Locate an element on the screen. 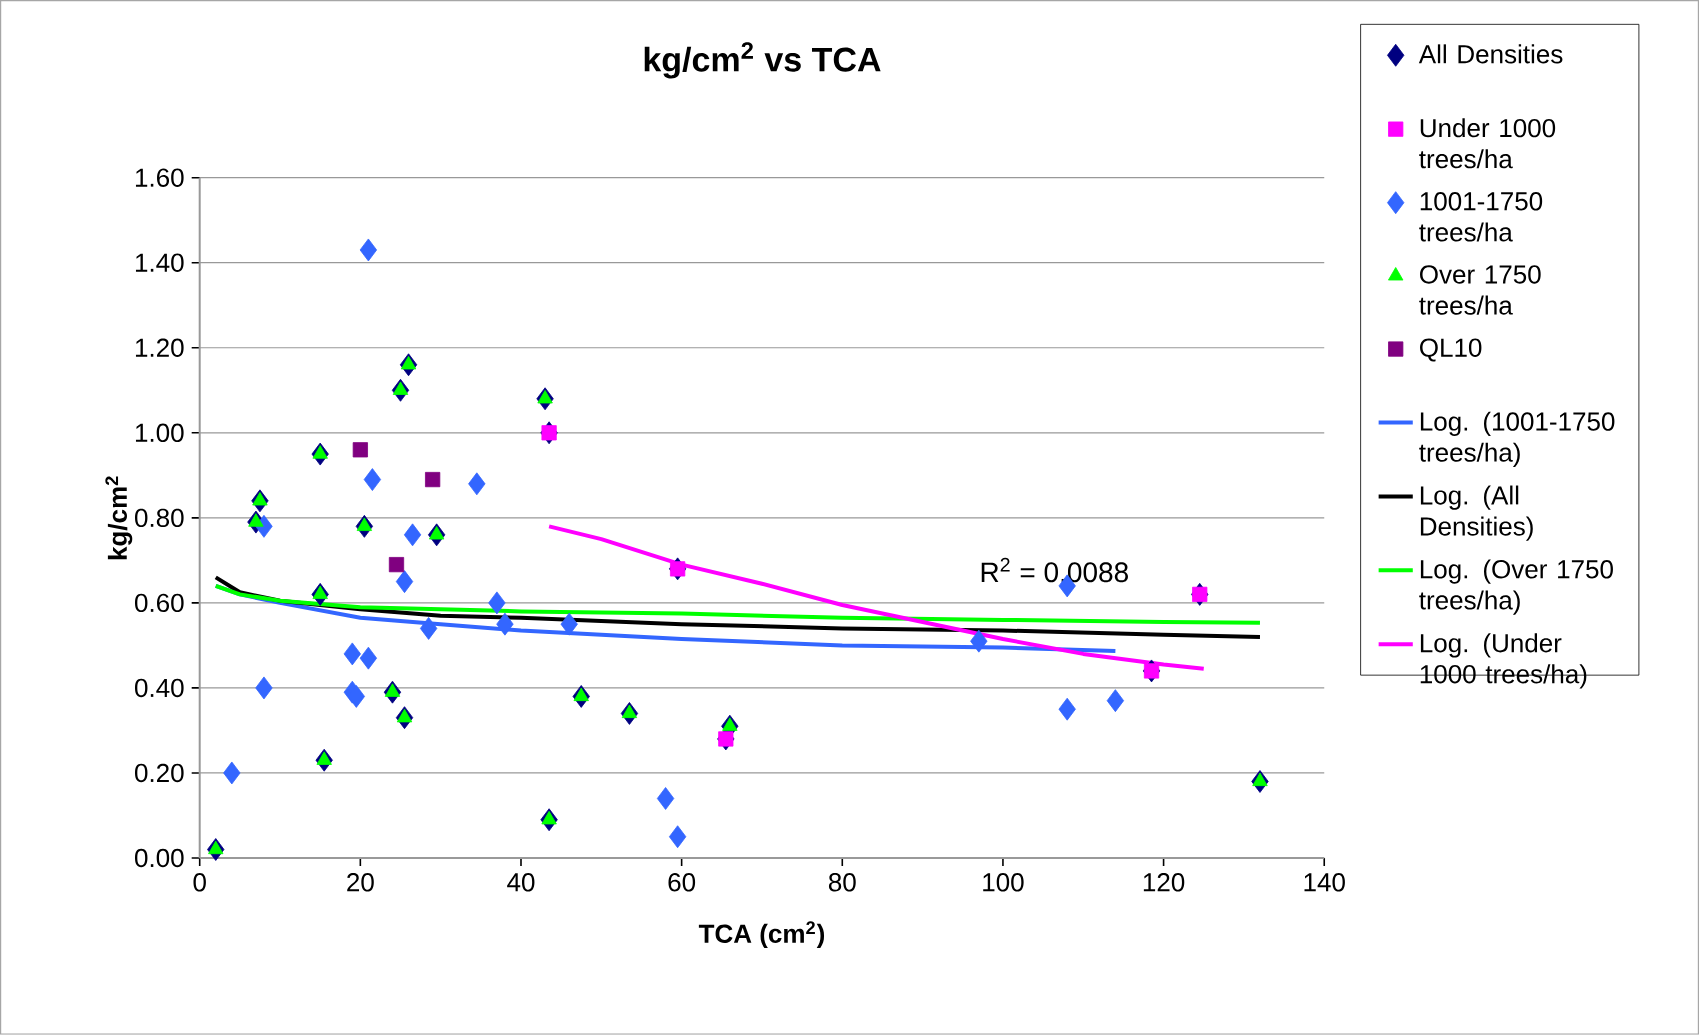 The height and width of the screenshot is (1035, 1699). x-tick-label: 140 is located at coordinates (1324, 882).